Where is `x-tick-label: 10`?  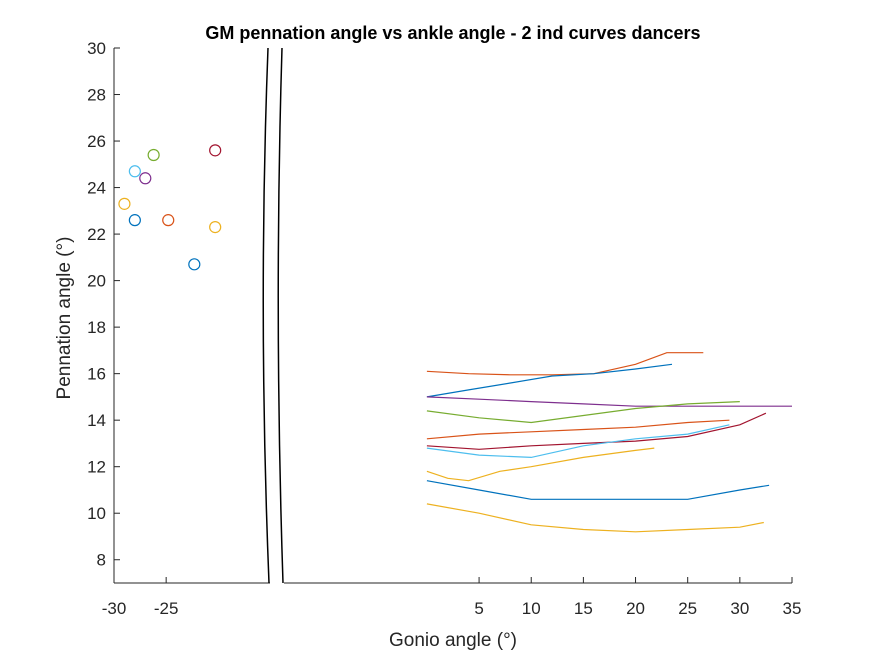
x-tick-label: 10 is located at coordinates (531, 608).